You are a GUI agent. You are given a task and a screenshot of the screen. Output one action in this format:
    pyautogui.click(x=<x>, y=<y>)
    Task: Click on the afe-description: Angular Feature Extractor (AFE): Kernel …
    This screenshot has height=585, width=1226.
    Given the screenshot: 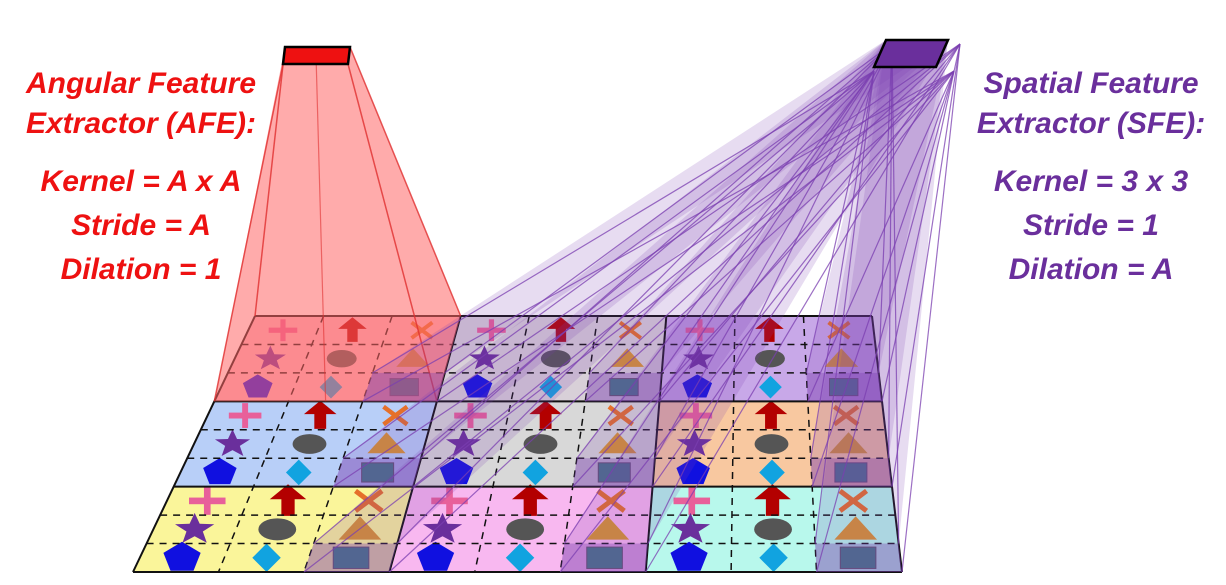 What is the action you would take?
    pyautogui.click(x=141, y=178)
    